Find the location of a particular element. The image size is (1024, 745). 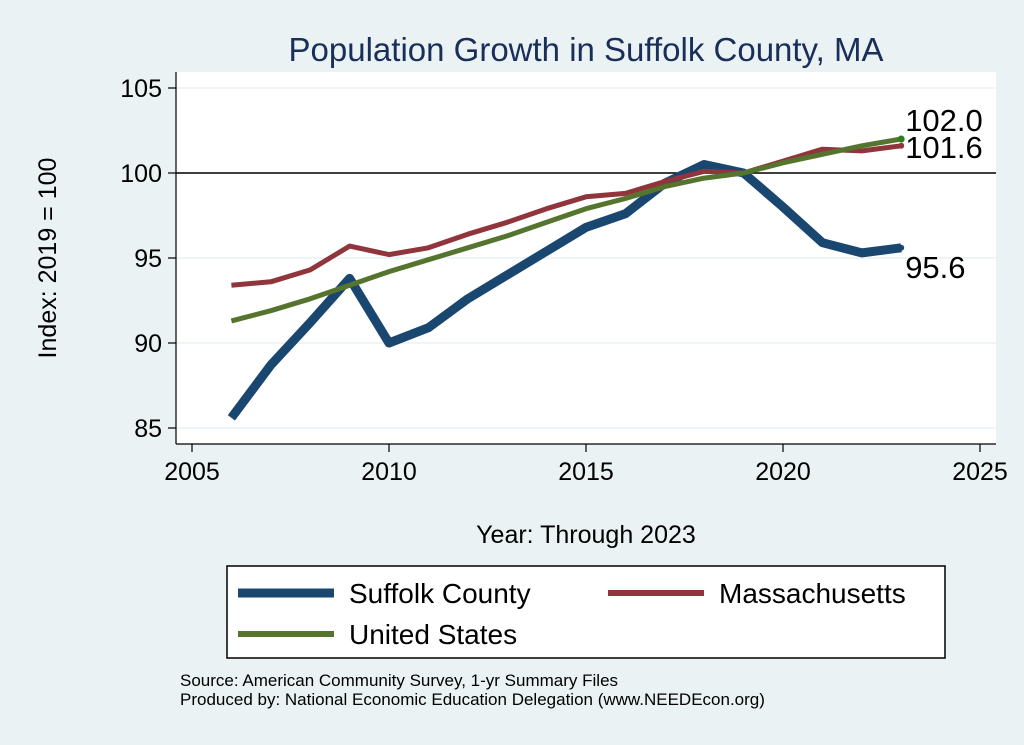

legend: Suffolk County Massachusetts United States is located at coordinates (586, 612).